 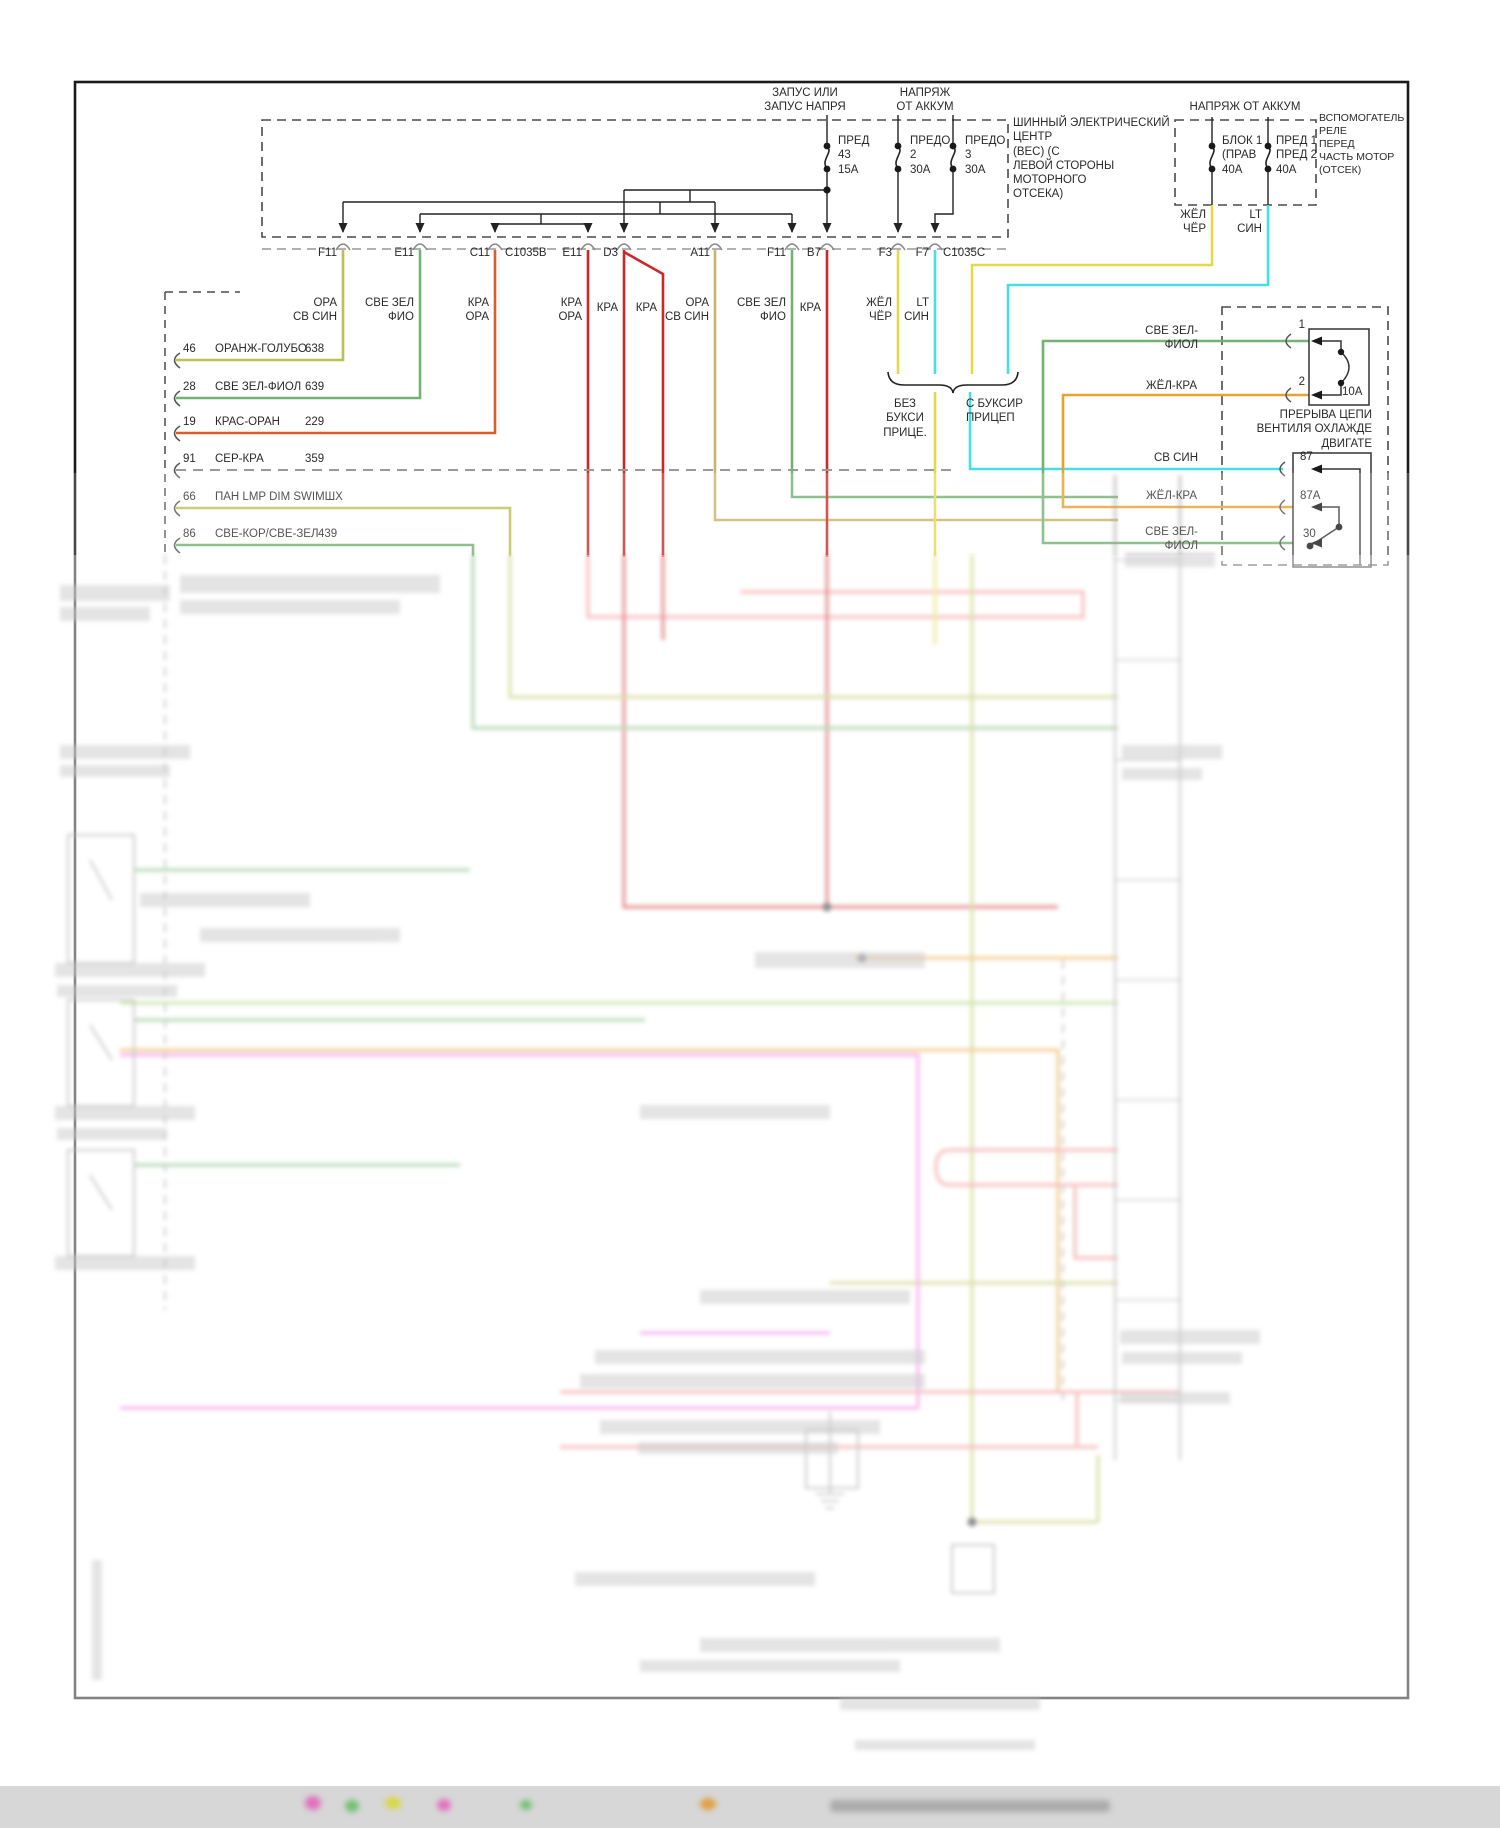 What do you see at coordinates (189, 349) in the screenshot?
I see `pin-num-46: 46` at bounding box center [189, 349].